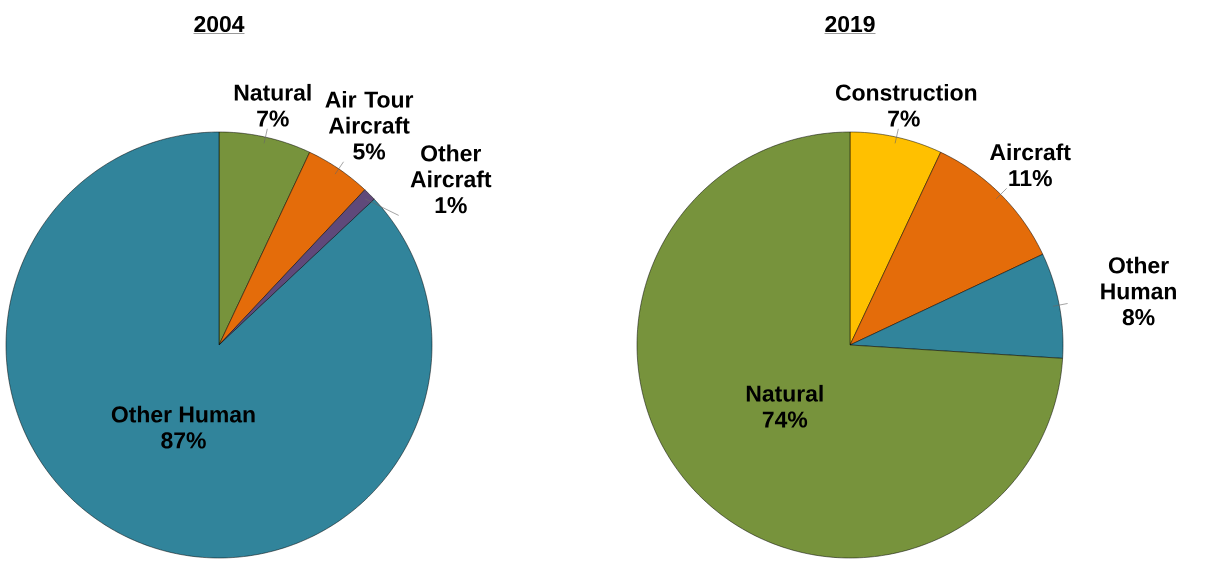 Image resolution: width=1232 pixels, height=561 pixels. I want to click on data-label: 87%, so click(183, 440).